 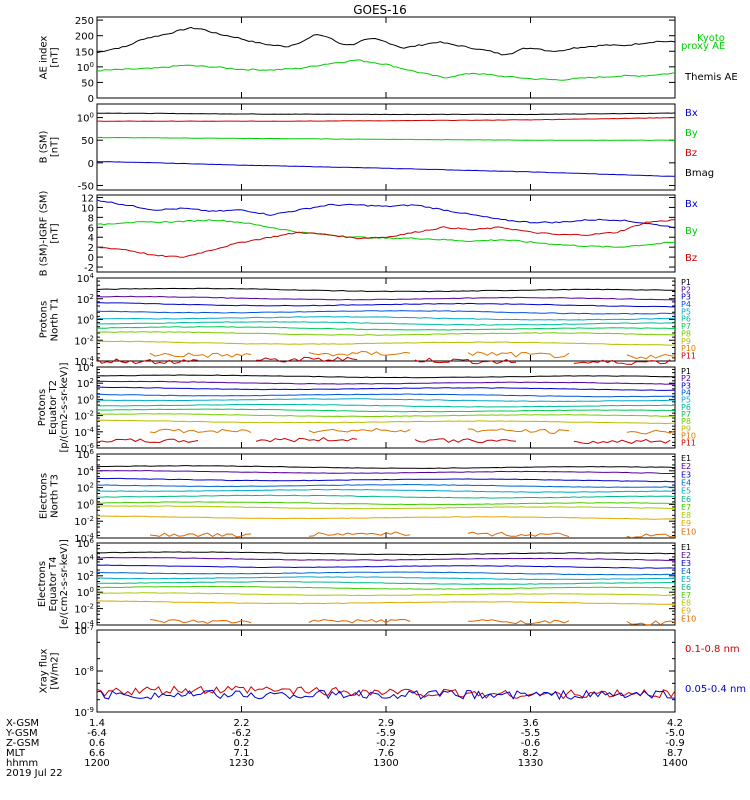 I want to click on tick-exponent: -6, so click(x=91, y=446).